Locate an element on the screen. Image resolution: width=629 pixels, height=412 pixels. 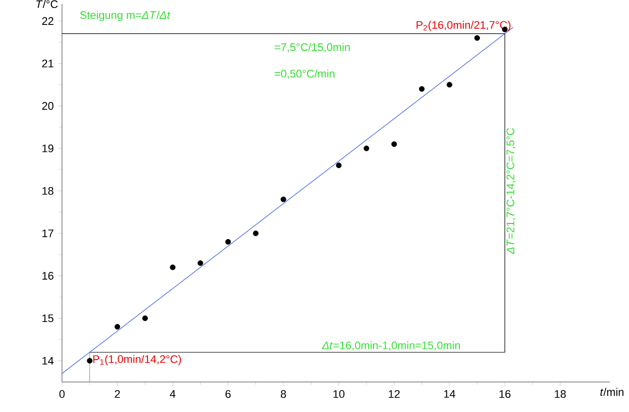
x-tick-label: 6 is located at coordinates (228, 394).